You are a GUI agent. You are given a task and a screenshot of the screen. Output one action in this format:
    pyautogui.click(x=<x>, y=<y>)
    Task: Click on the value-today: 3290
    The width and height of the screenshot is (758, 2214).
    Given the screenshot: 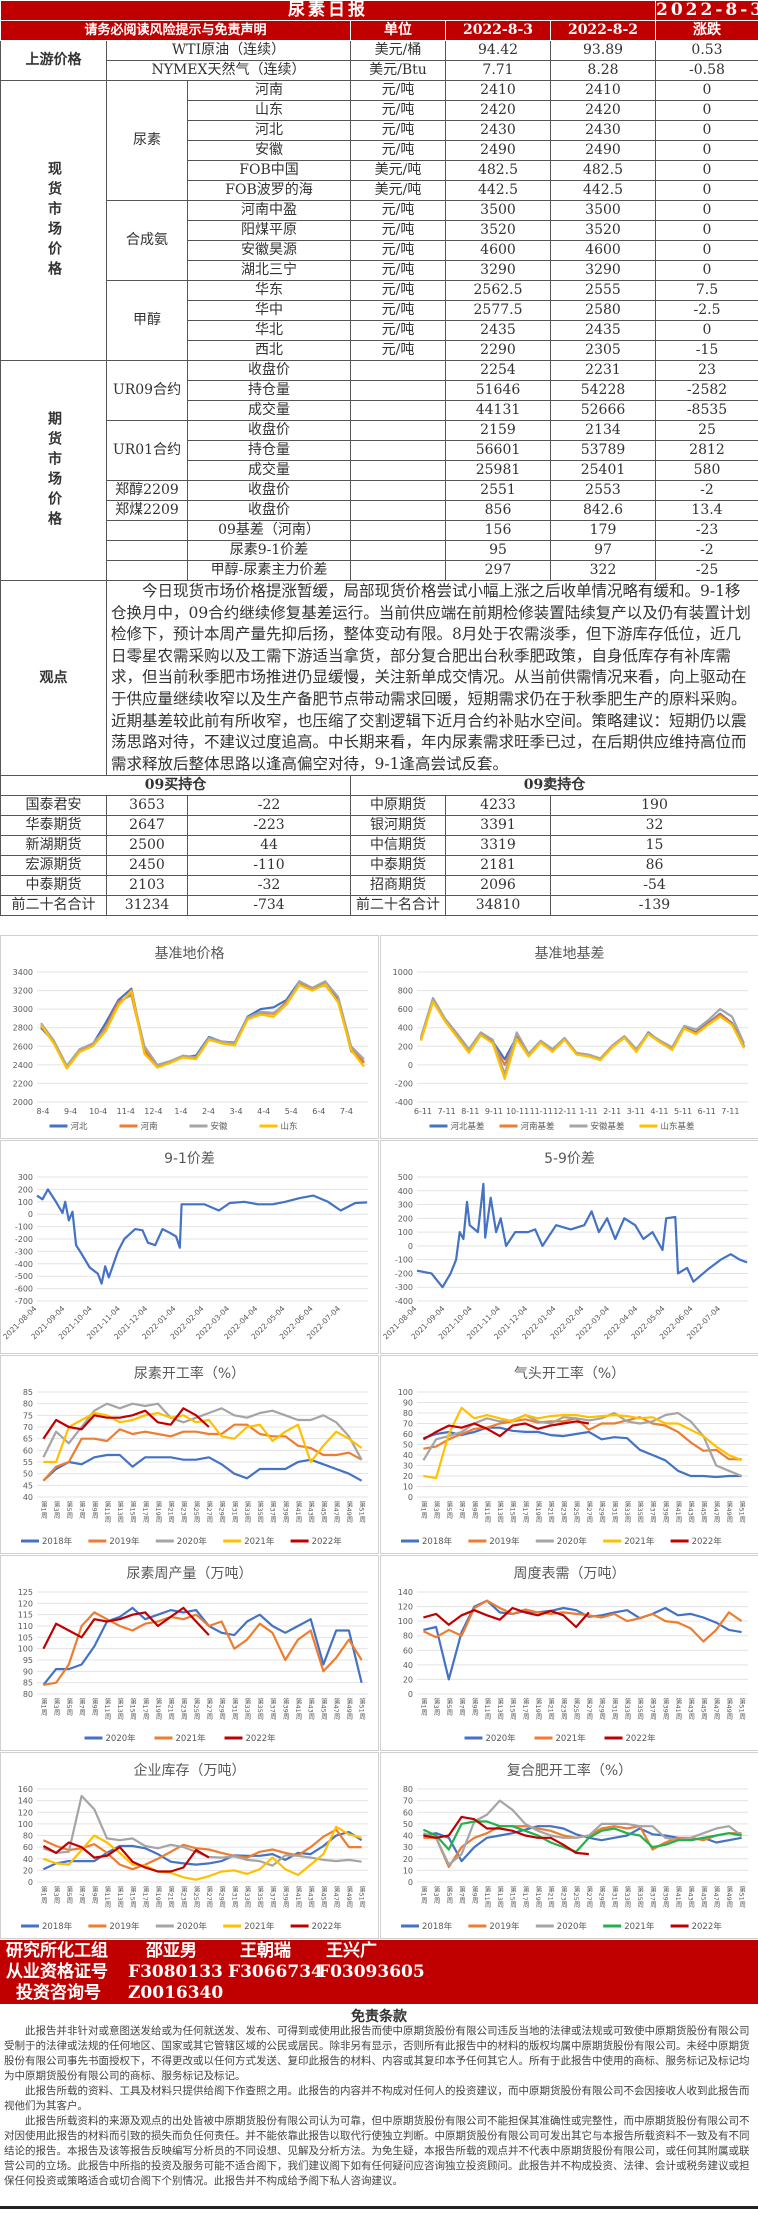 What is the action you would take?
    pyautogui.click(x=498, y=270)
    